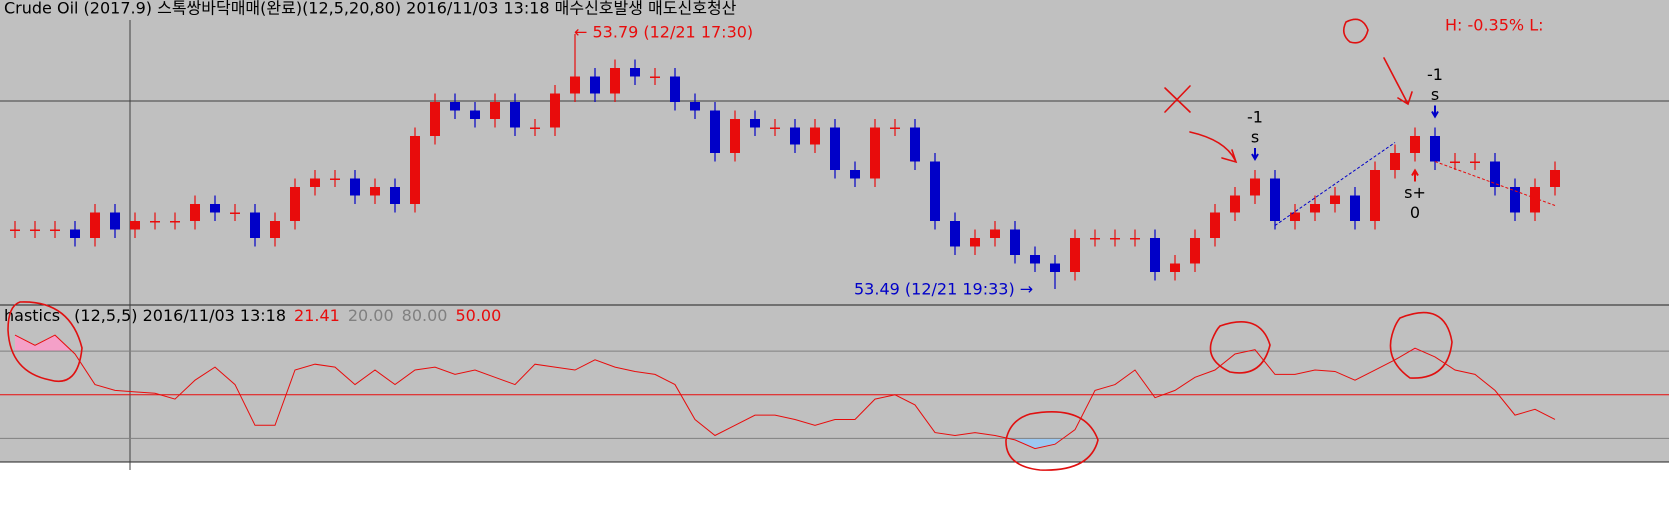  What do you see at coordinates (834, 484) in the screenshot?
I see `bottom-area` at bounding box center [834, 484].